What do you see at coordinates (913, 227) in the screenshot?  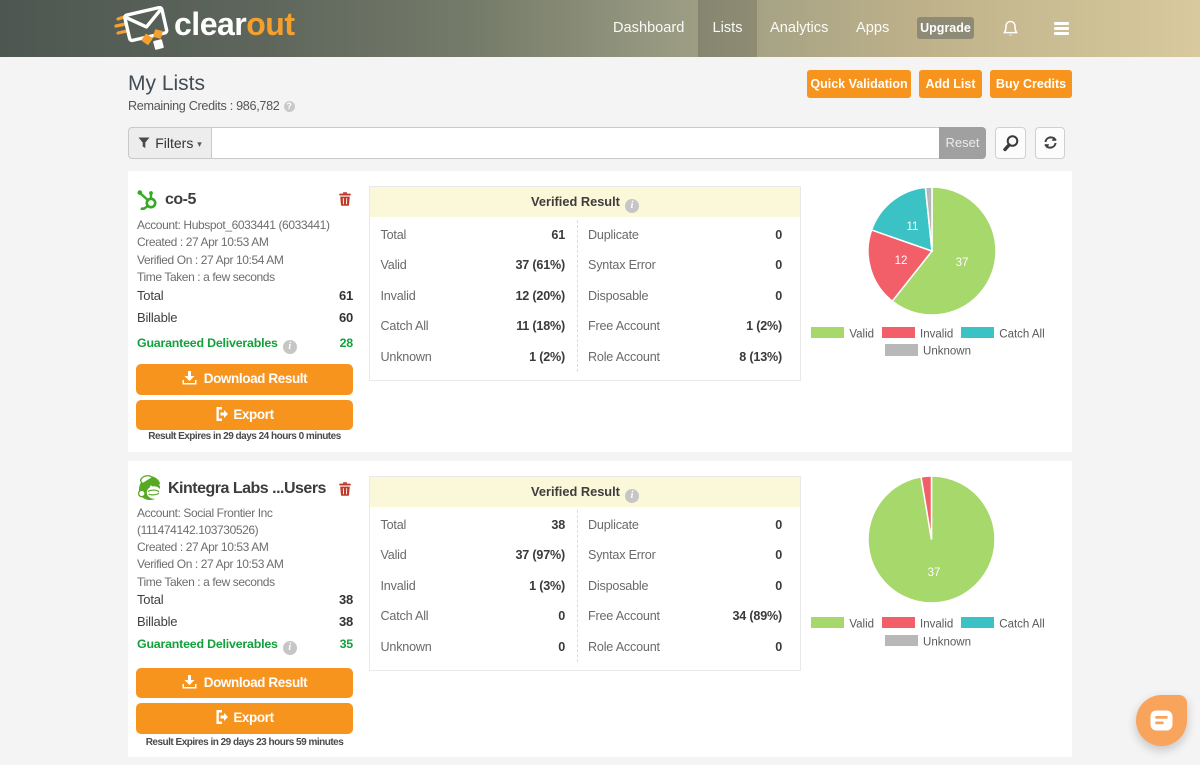 I see `svg-text: 11` at bounding box center [913, 227].